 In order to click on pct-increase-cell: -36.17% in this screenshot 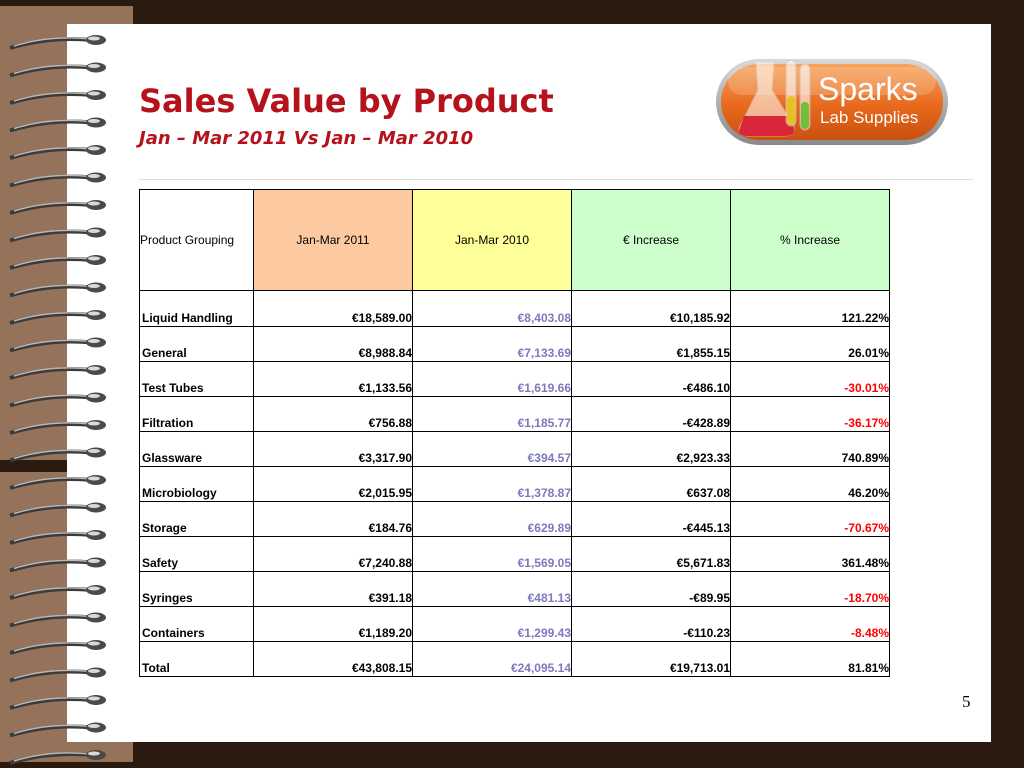, I will do `click(810, 414)`.